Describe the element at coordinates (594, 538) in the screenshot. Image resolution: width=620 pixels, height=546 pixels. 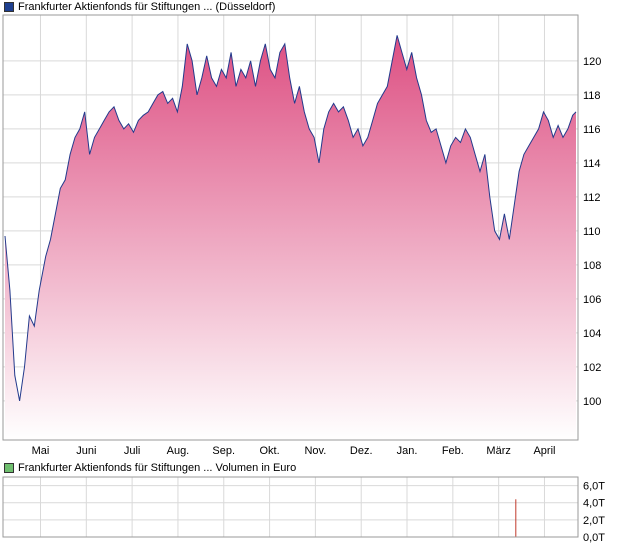
I see `volume-y-tick-label: 0,0T` at that location.